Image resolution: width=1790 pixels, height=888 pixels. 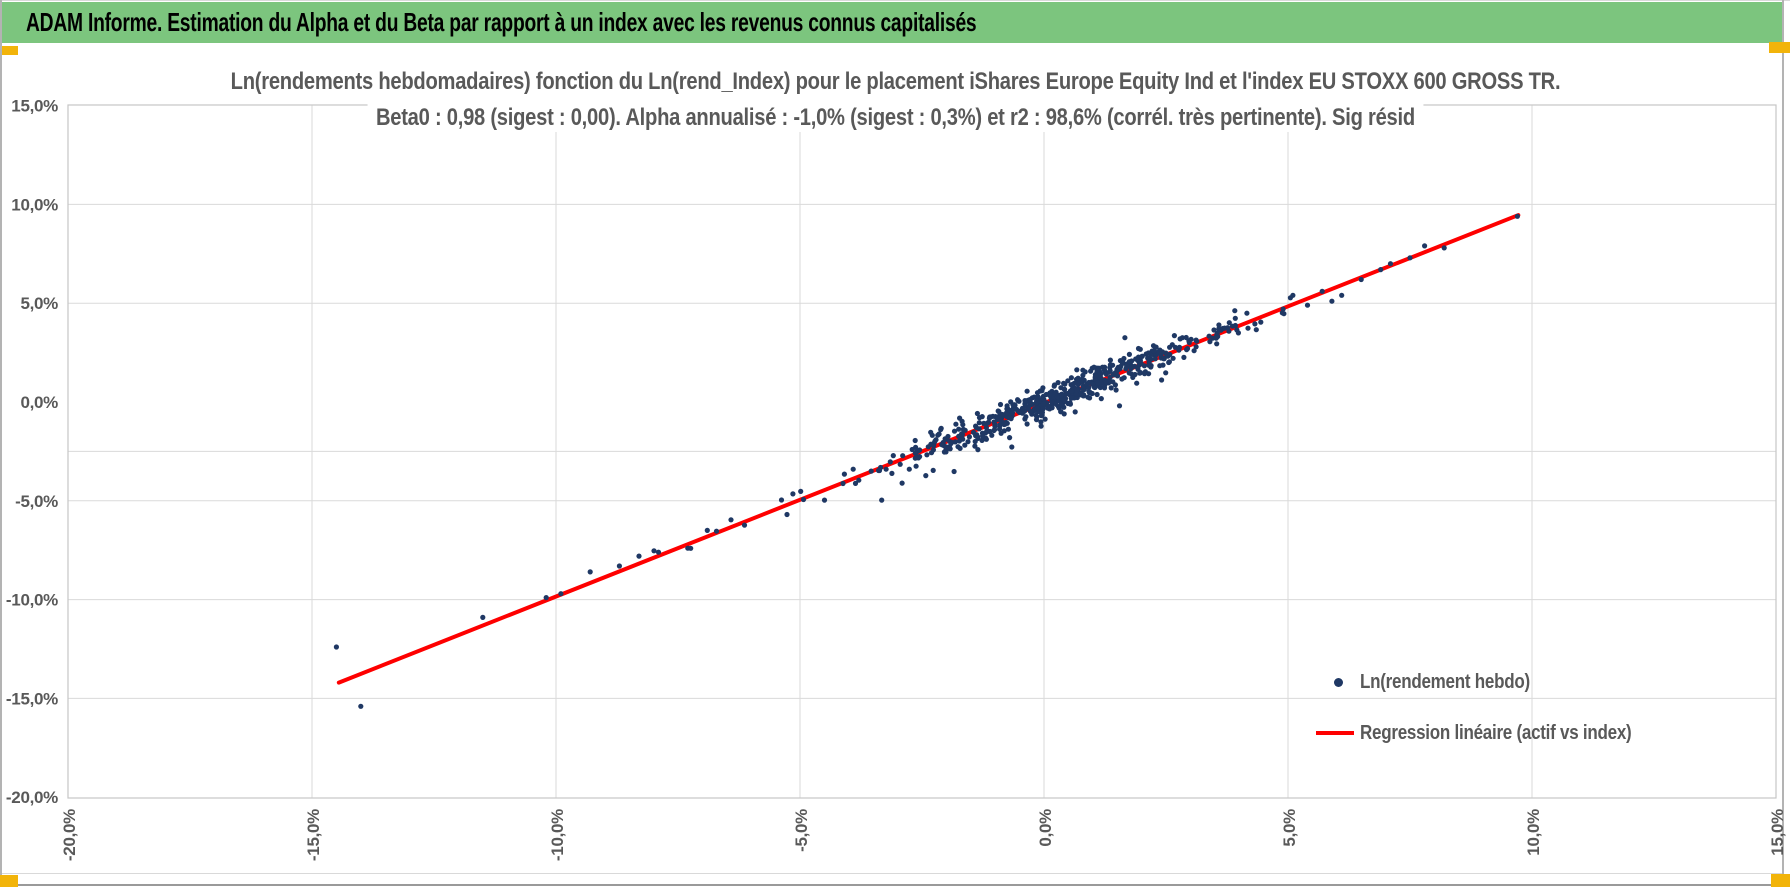 What do you see at coordinates (801, 830) in the screenshot?
I see `x-tick-label: -5,0%` at bounding box center [801, 830].